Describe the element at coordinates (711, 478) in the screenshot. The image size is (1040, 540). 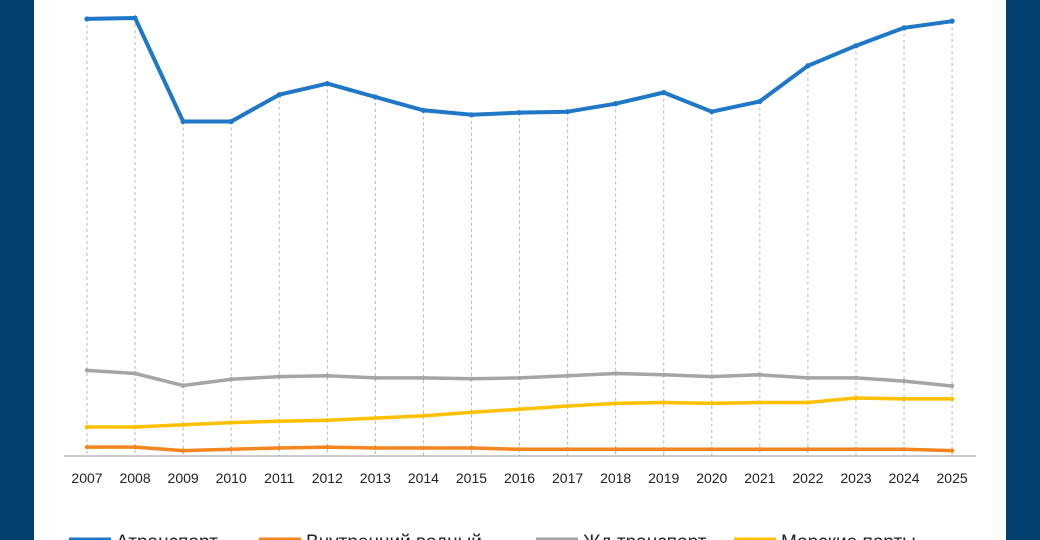
I see `x-tick-label: 2020` at that location.